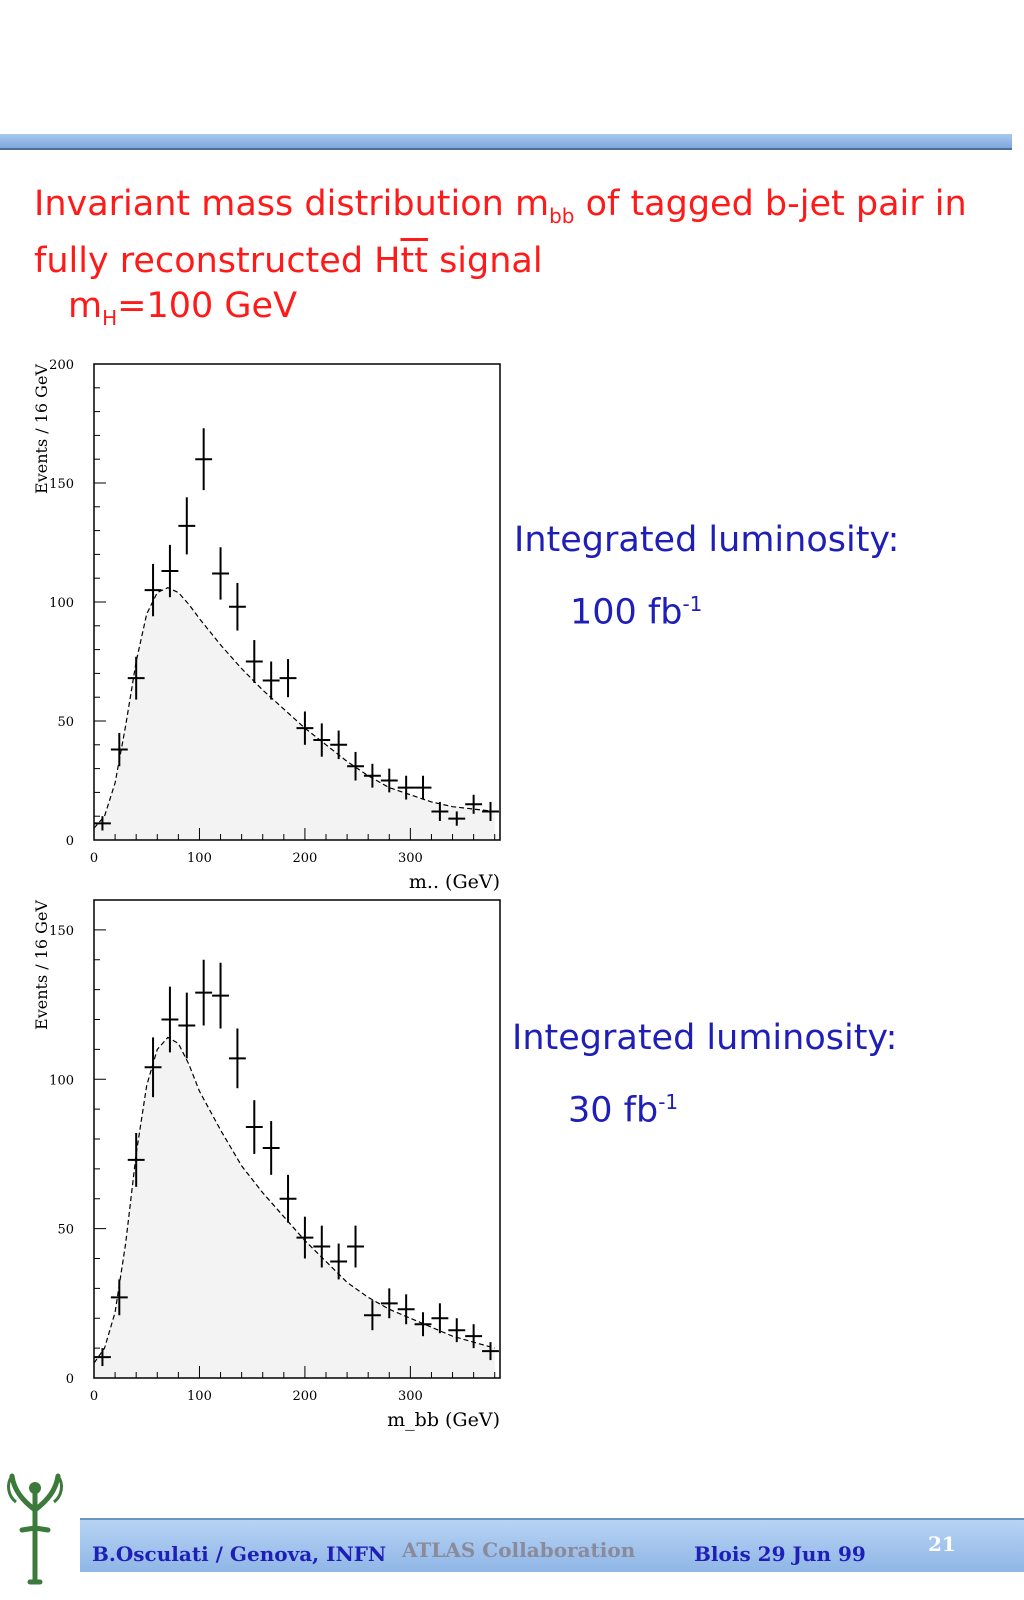 Image resolution: width=1024 pixels, height=1600 pixels. Describe the element at coordinates (780, 1554) in the screenshot. I see `footer-date: Blois 29 Jun 99` at that location.